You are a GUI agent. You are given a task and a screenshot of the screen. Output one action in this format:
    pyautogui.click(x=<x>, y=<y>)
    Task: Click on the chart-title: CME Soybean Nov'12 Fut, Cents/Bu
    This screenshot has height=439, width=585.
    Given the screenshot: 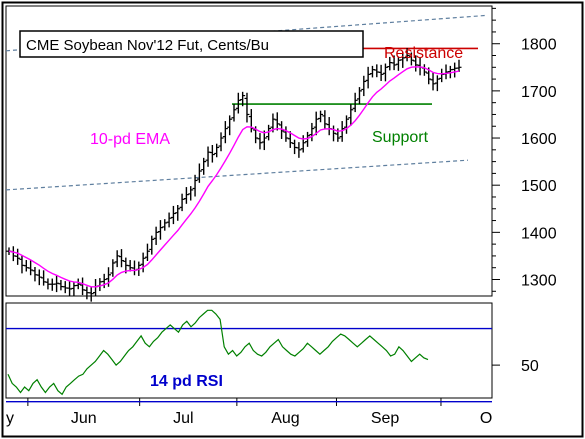 What is the action you would take?
    pyautogui.click(x=147, y=45)
    